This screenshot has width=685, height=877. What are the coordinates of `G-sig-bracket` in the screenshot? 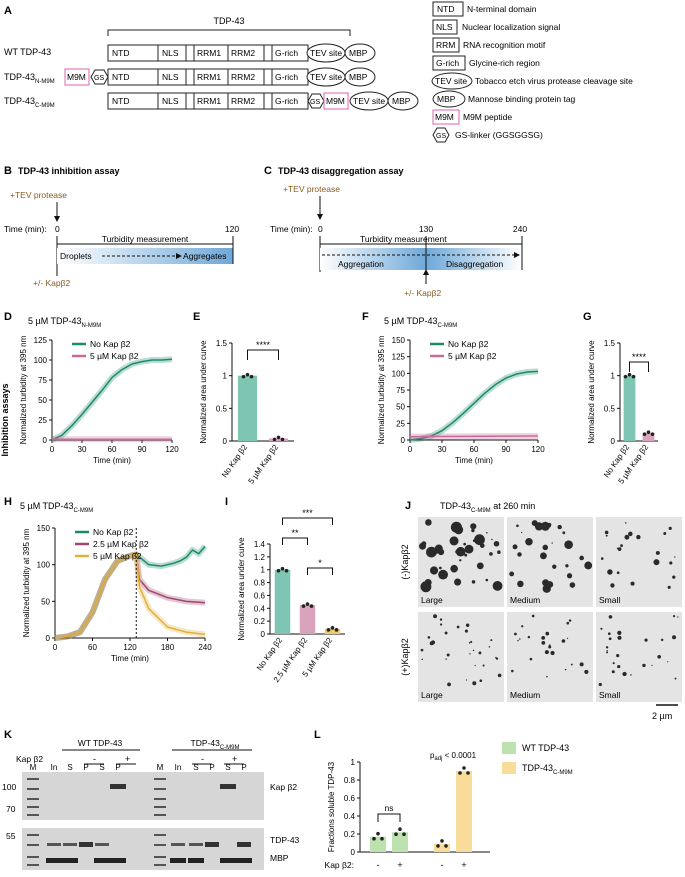 It's located at (639, 366).